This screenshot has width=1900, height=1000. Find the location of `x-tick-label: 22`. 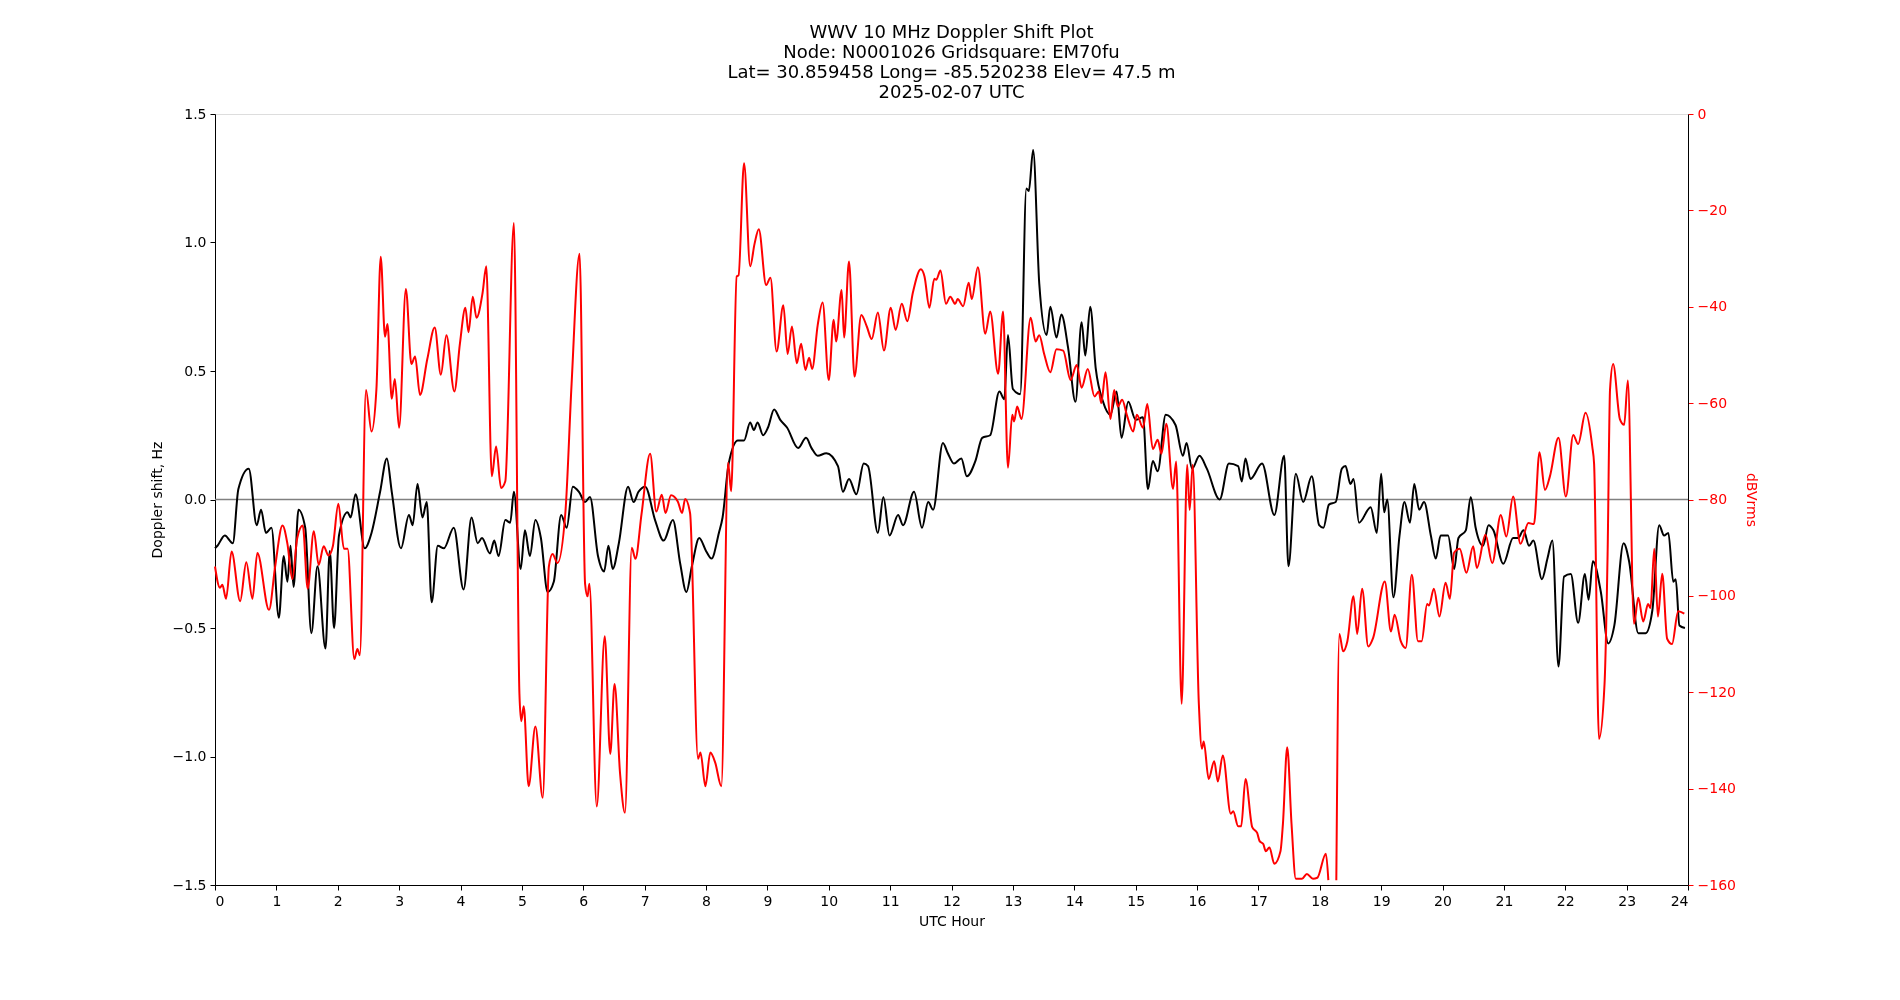

x-tick-label: 22 is located at coordinates (1565, 900).